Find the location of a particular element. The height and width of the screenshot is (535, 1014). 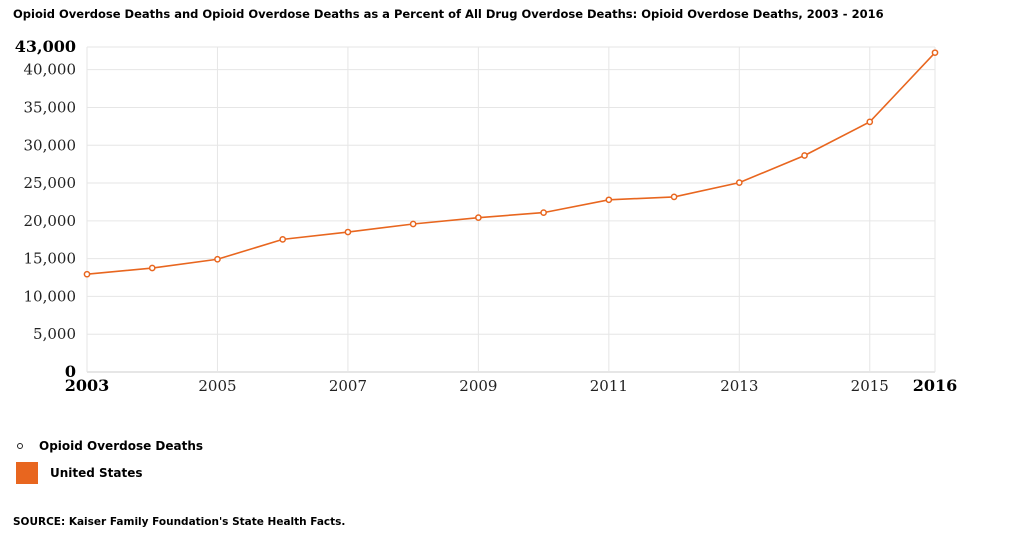

y-tick-label: 5,000 is located at coordinates (54, 334).